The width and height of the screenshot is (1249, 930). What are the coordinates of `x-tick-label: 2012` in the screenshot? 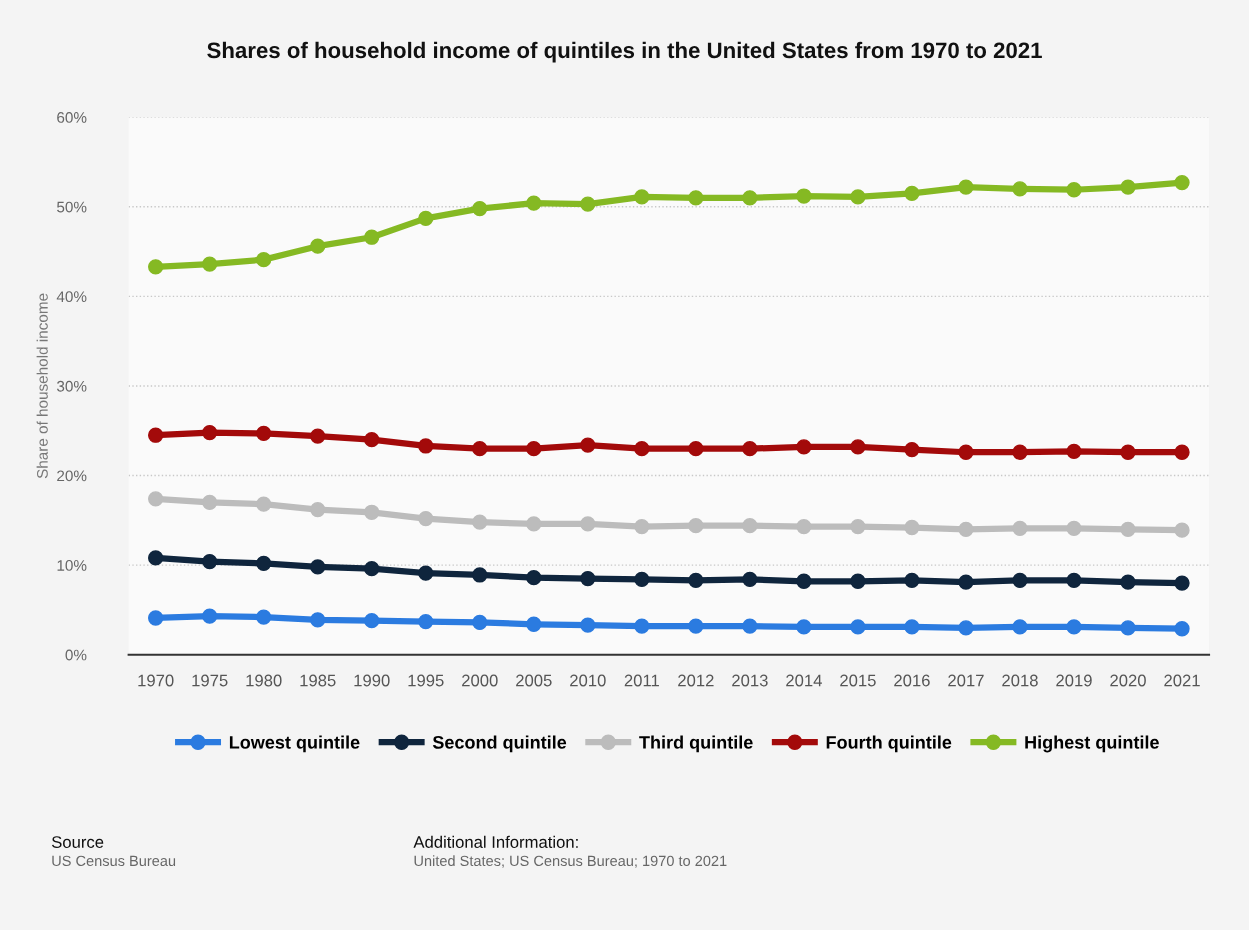 It's located at (696, 680).